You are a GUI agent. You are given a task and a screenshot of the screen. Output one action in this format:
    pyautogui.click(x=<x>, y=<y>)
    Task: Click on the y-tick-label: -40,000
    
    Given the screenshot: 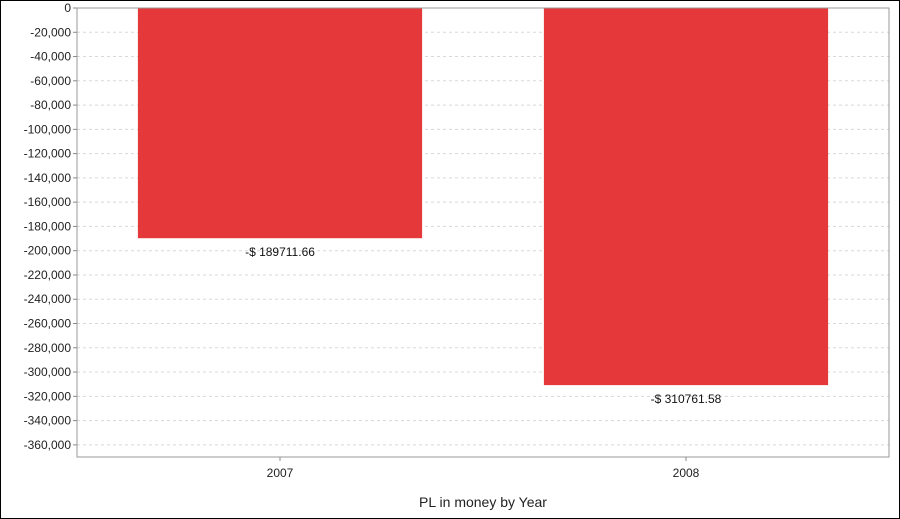 What is the action you would take?
    pyautogui.click(x=50, y=57)
    